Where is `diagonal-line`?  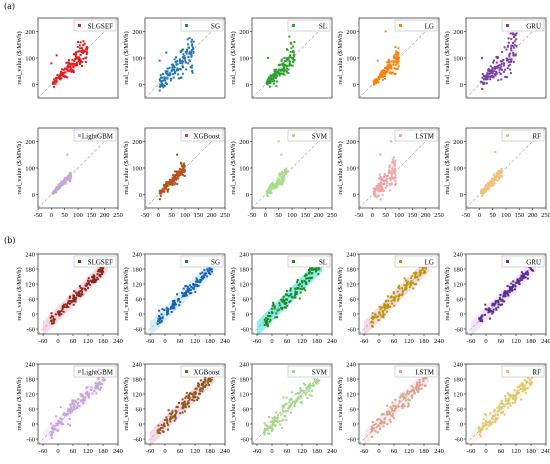
diagonal-line is located at coordinates (506, 168).